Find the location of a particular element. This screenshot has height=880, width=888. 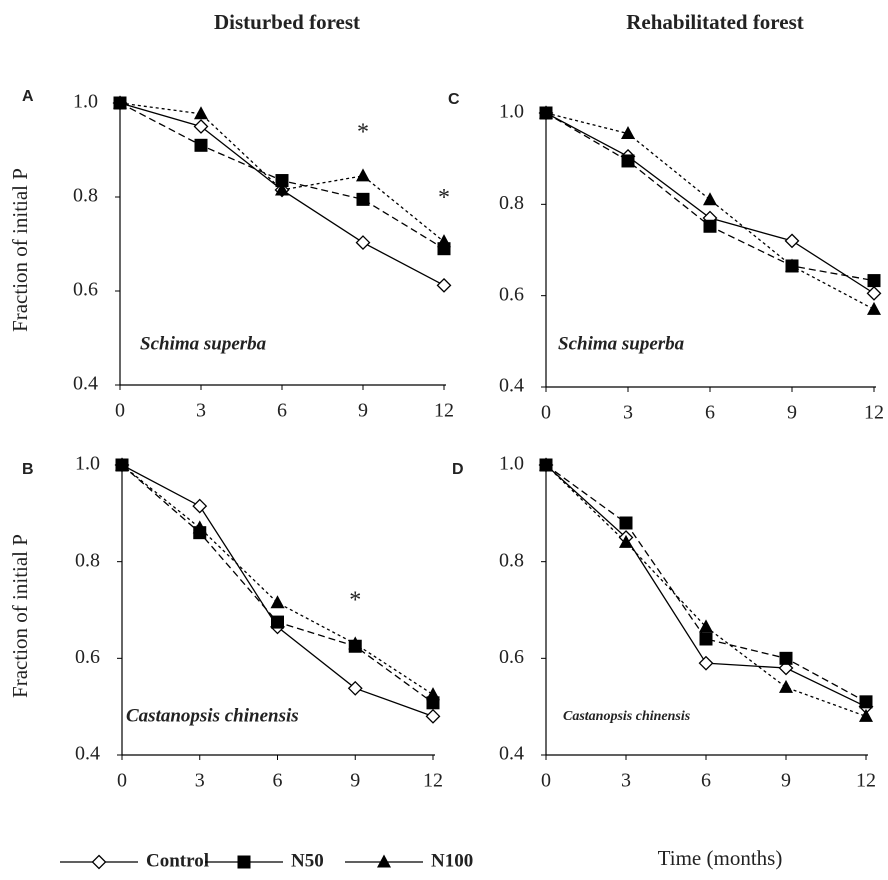

panel-letter: C is located at coordinates (454, 99).